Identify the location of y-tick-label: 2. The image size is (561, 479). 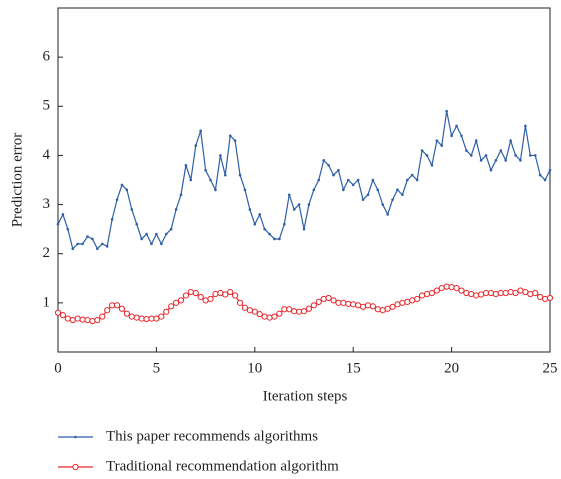
(47, 253).